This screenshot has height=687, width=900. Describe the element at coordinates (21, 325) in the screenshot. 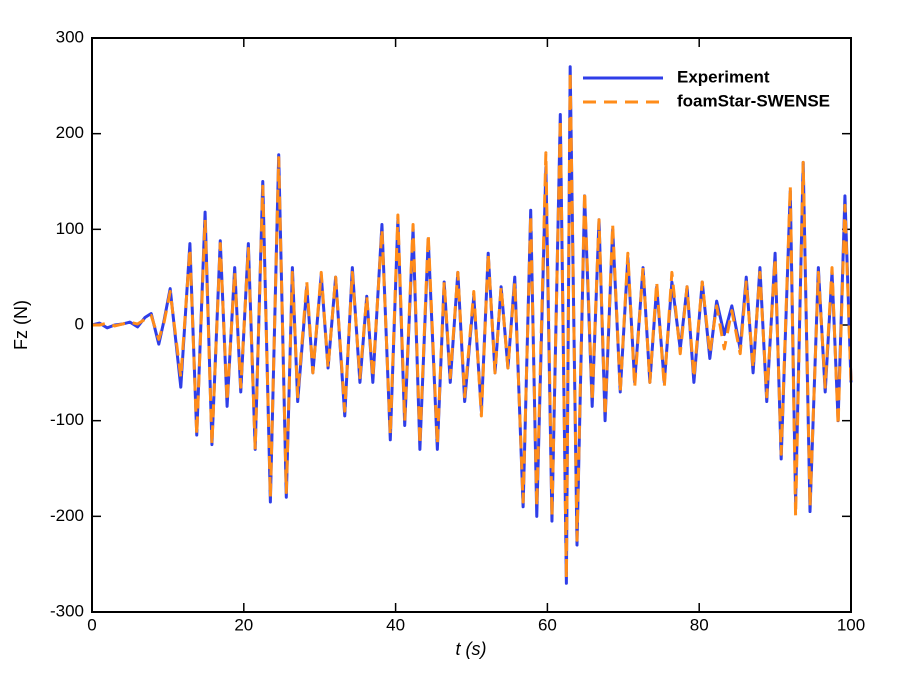

I see `y-axis-label: Fz (N)` at that location.